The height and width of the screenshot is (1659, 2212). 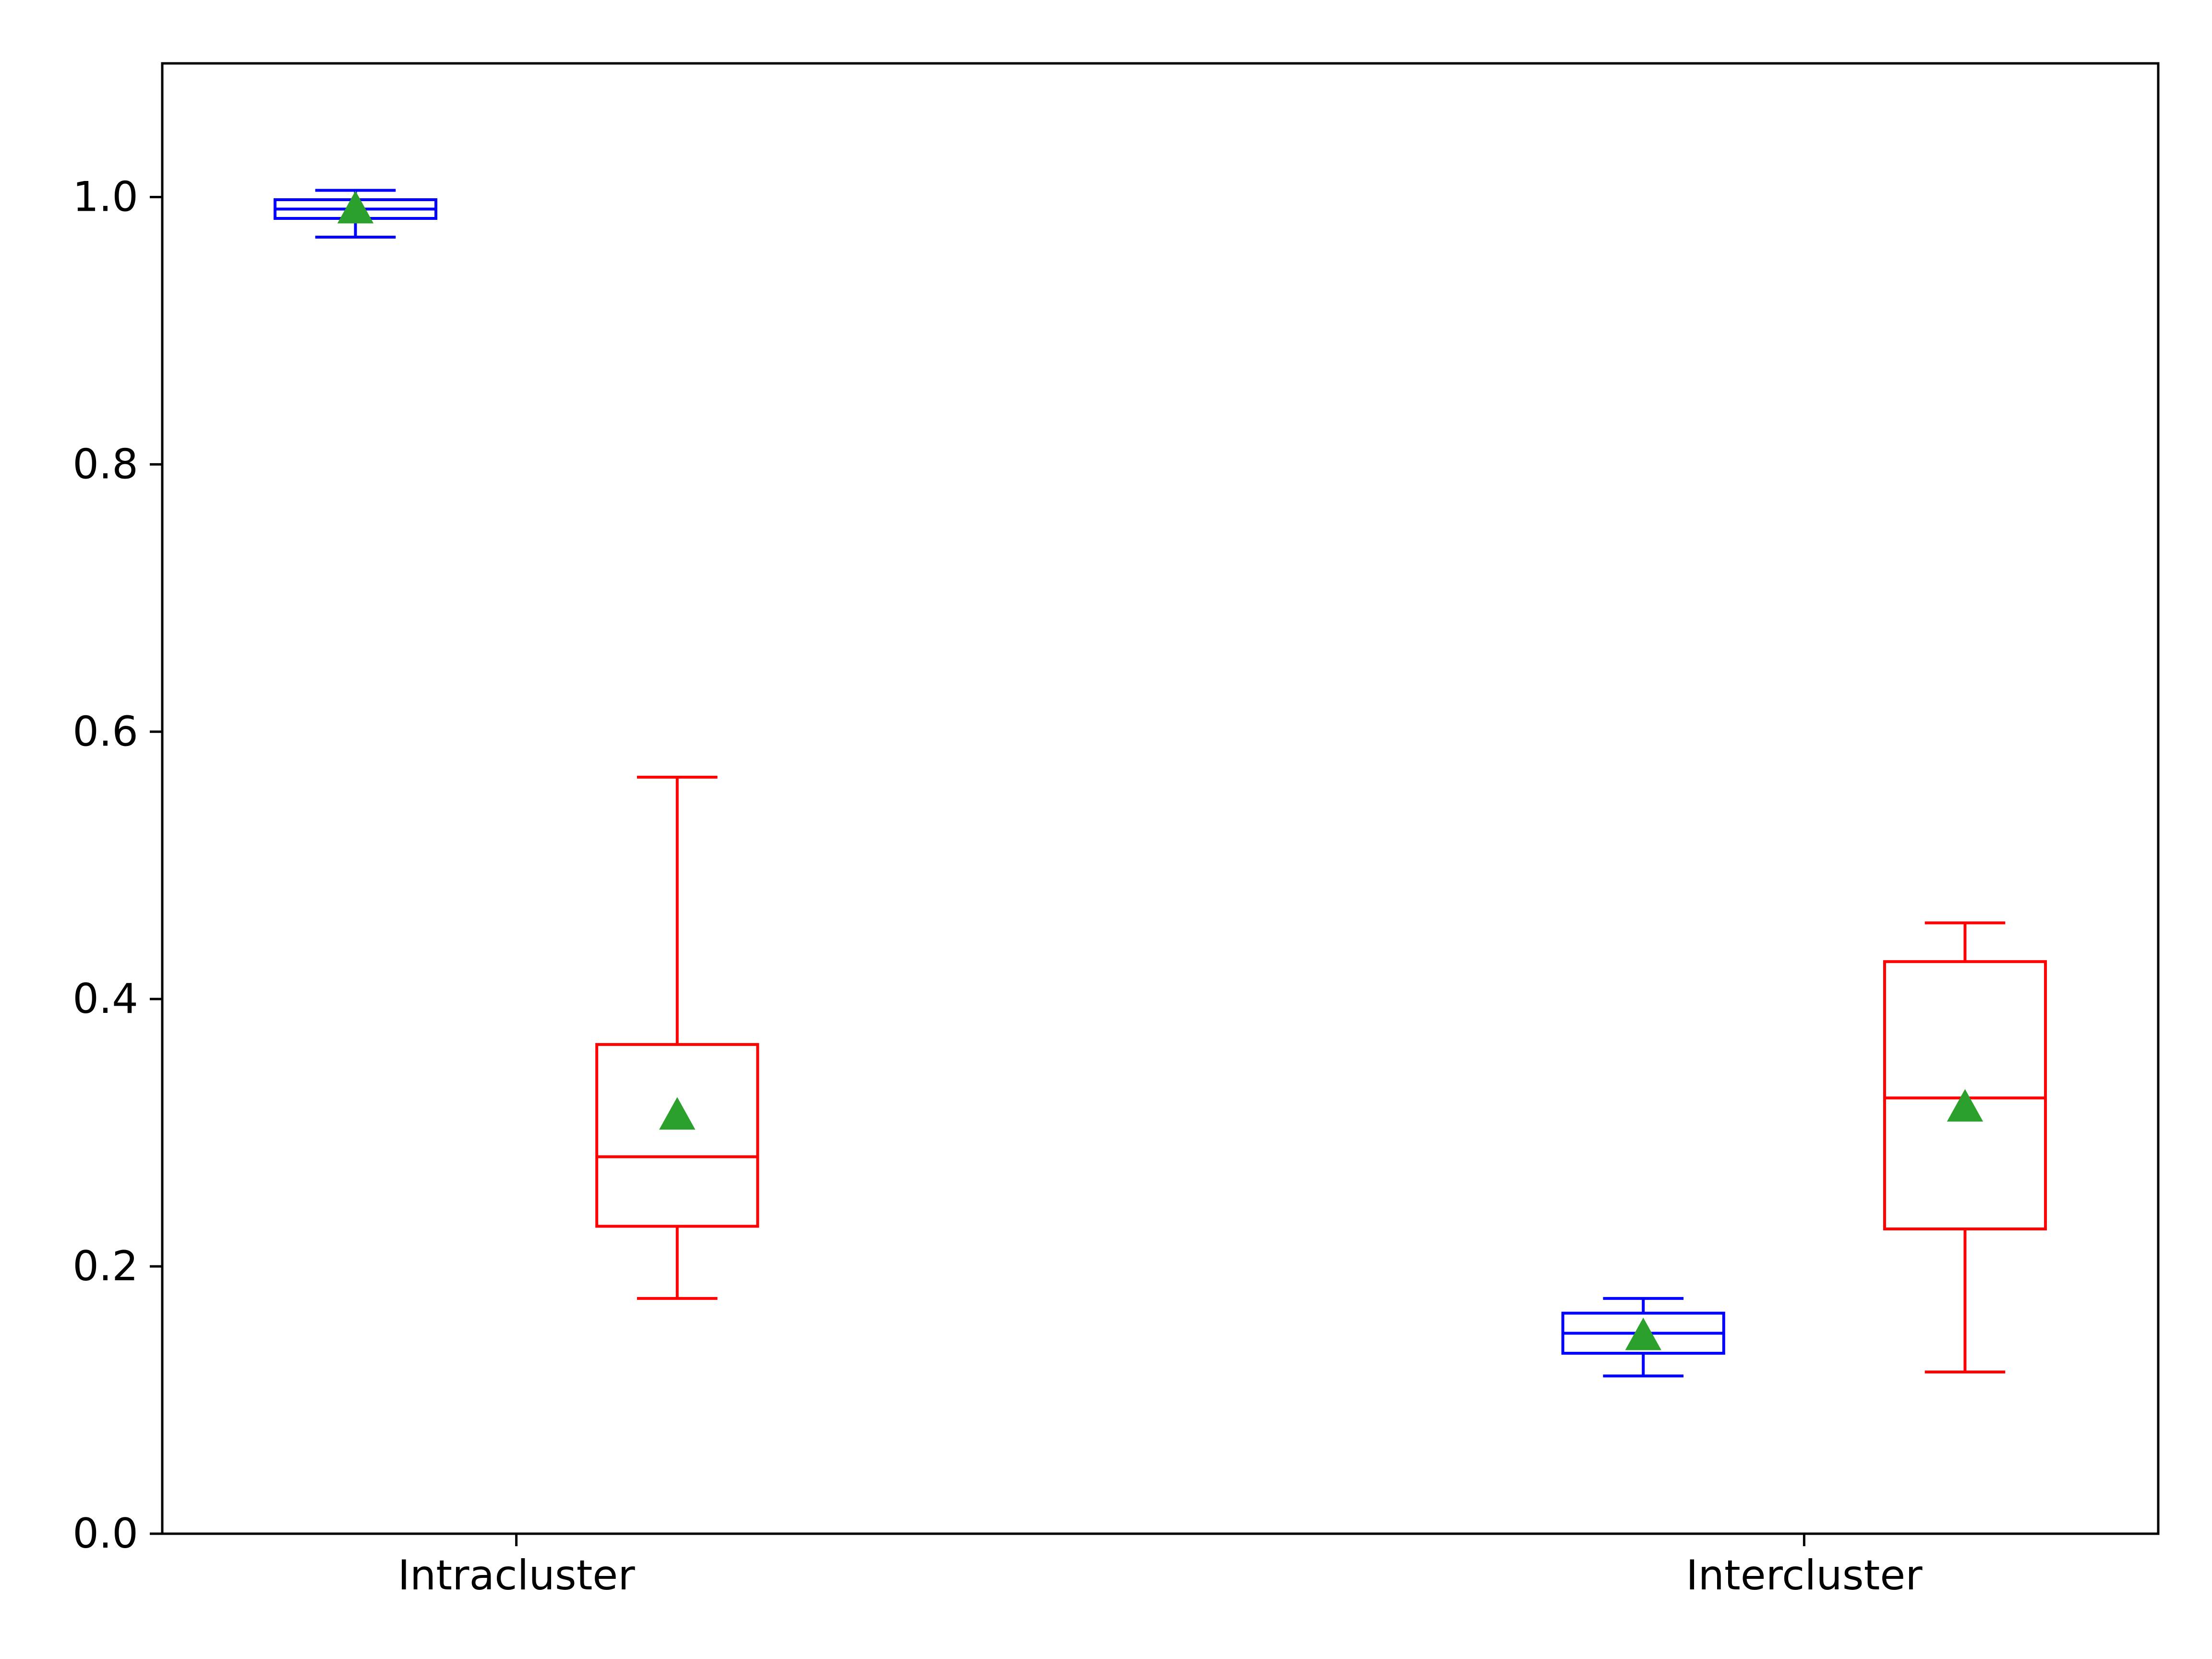 I want to click on y-tick-label: 0.6, so click(x=105, y=732).